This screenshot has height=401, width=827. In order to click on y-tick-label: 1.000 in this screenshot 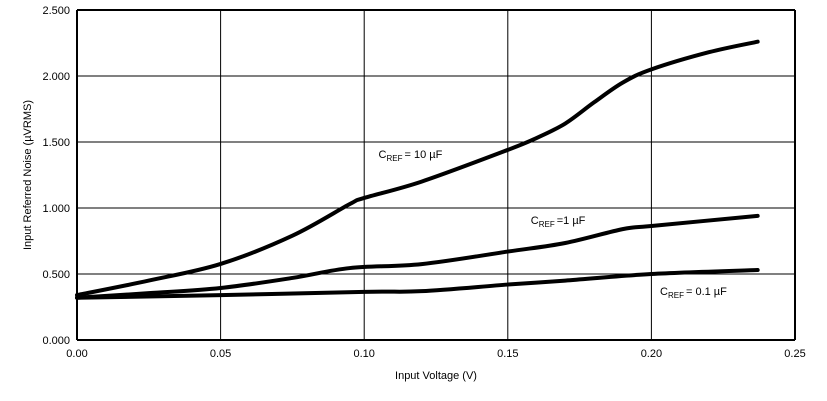, I will do `click(56, 209)`.